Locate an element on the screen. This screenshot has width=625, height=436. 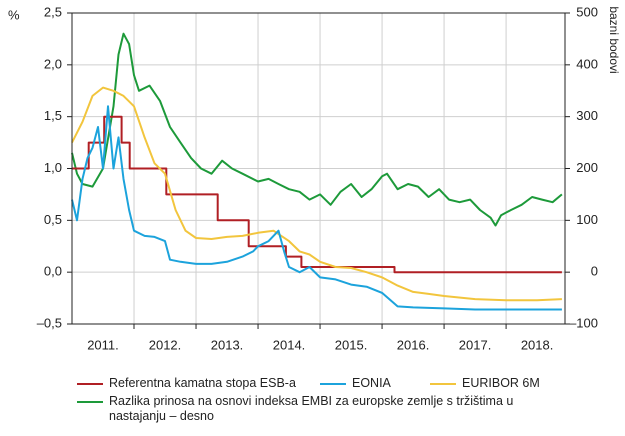
y-tick-label: –0,5 is located at coordinates (49, 322).